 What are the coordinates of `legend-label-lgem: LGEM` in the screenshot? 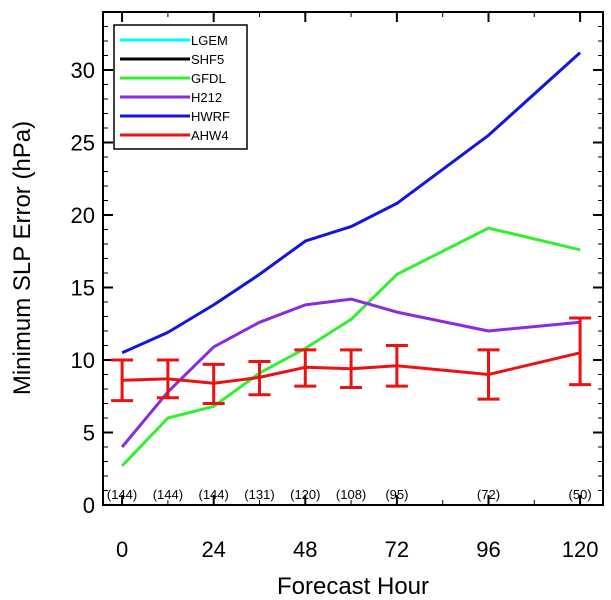 It's located at (209, 40).